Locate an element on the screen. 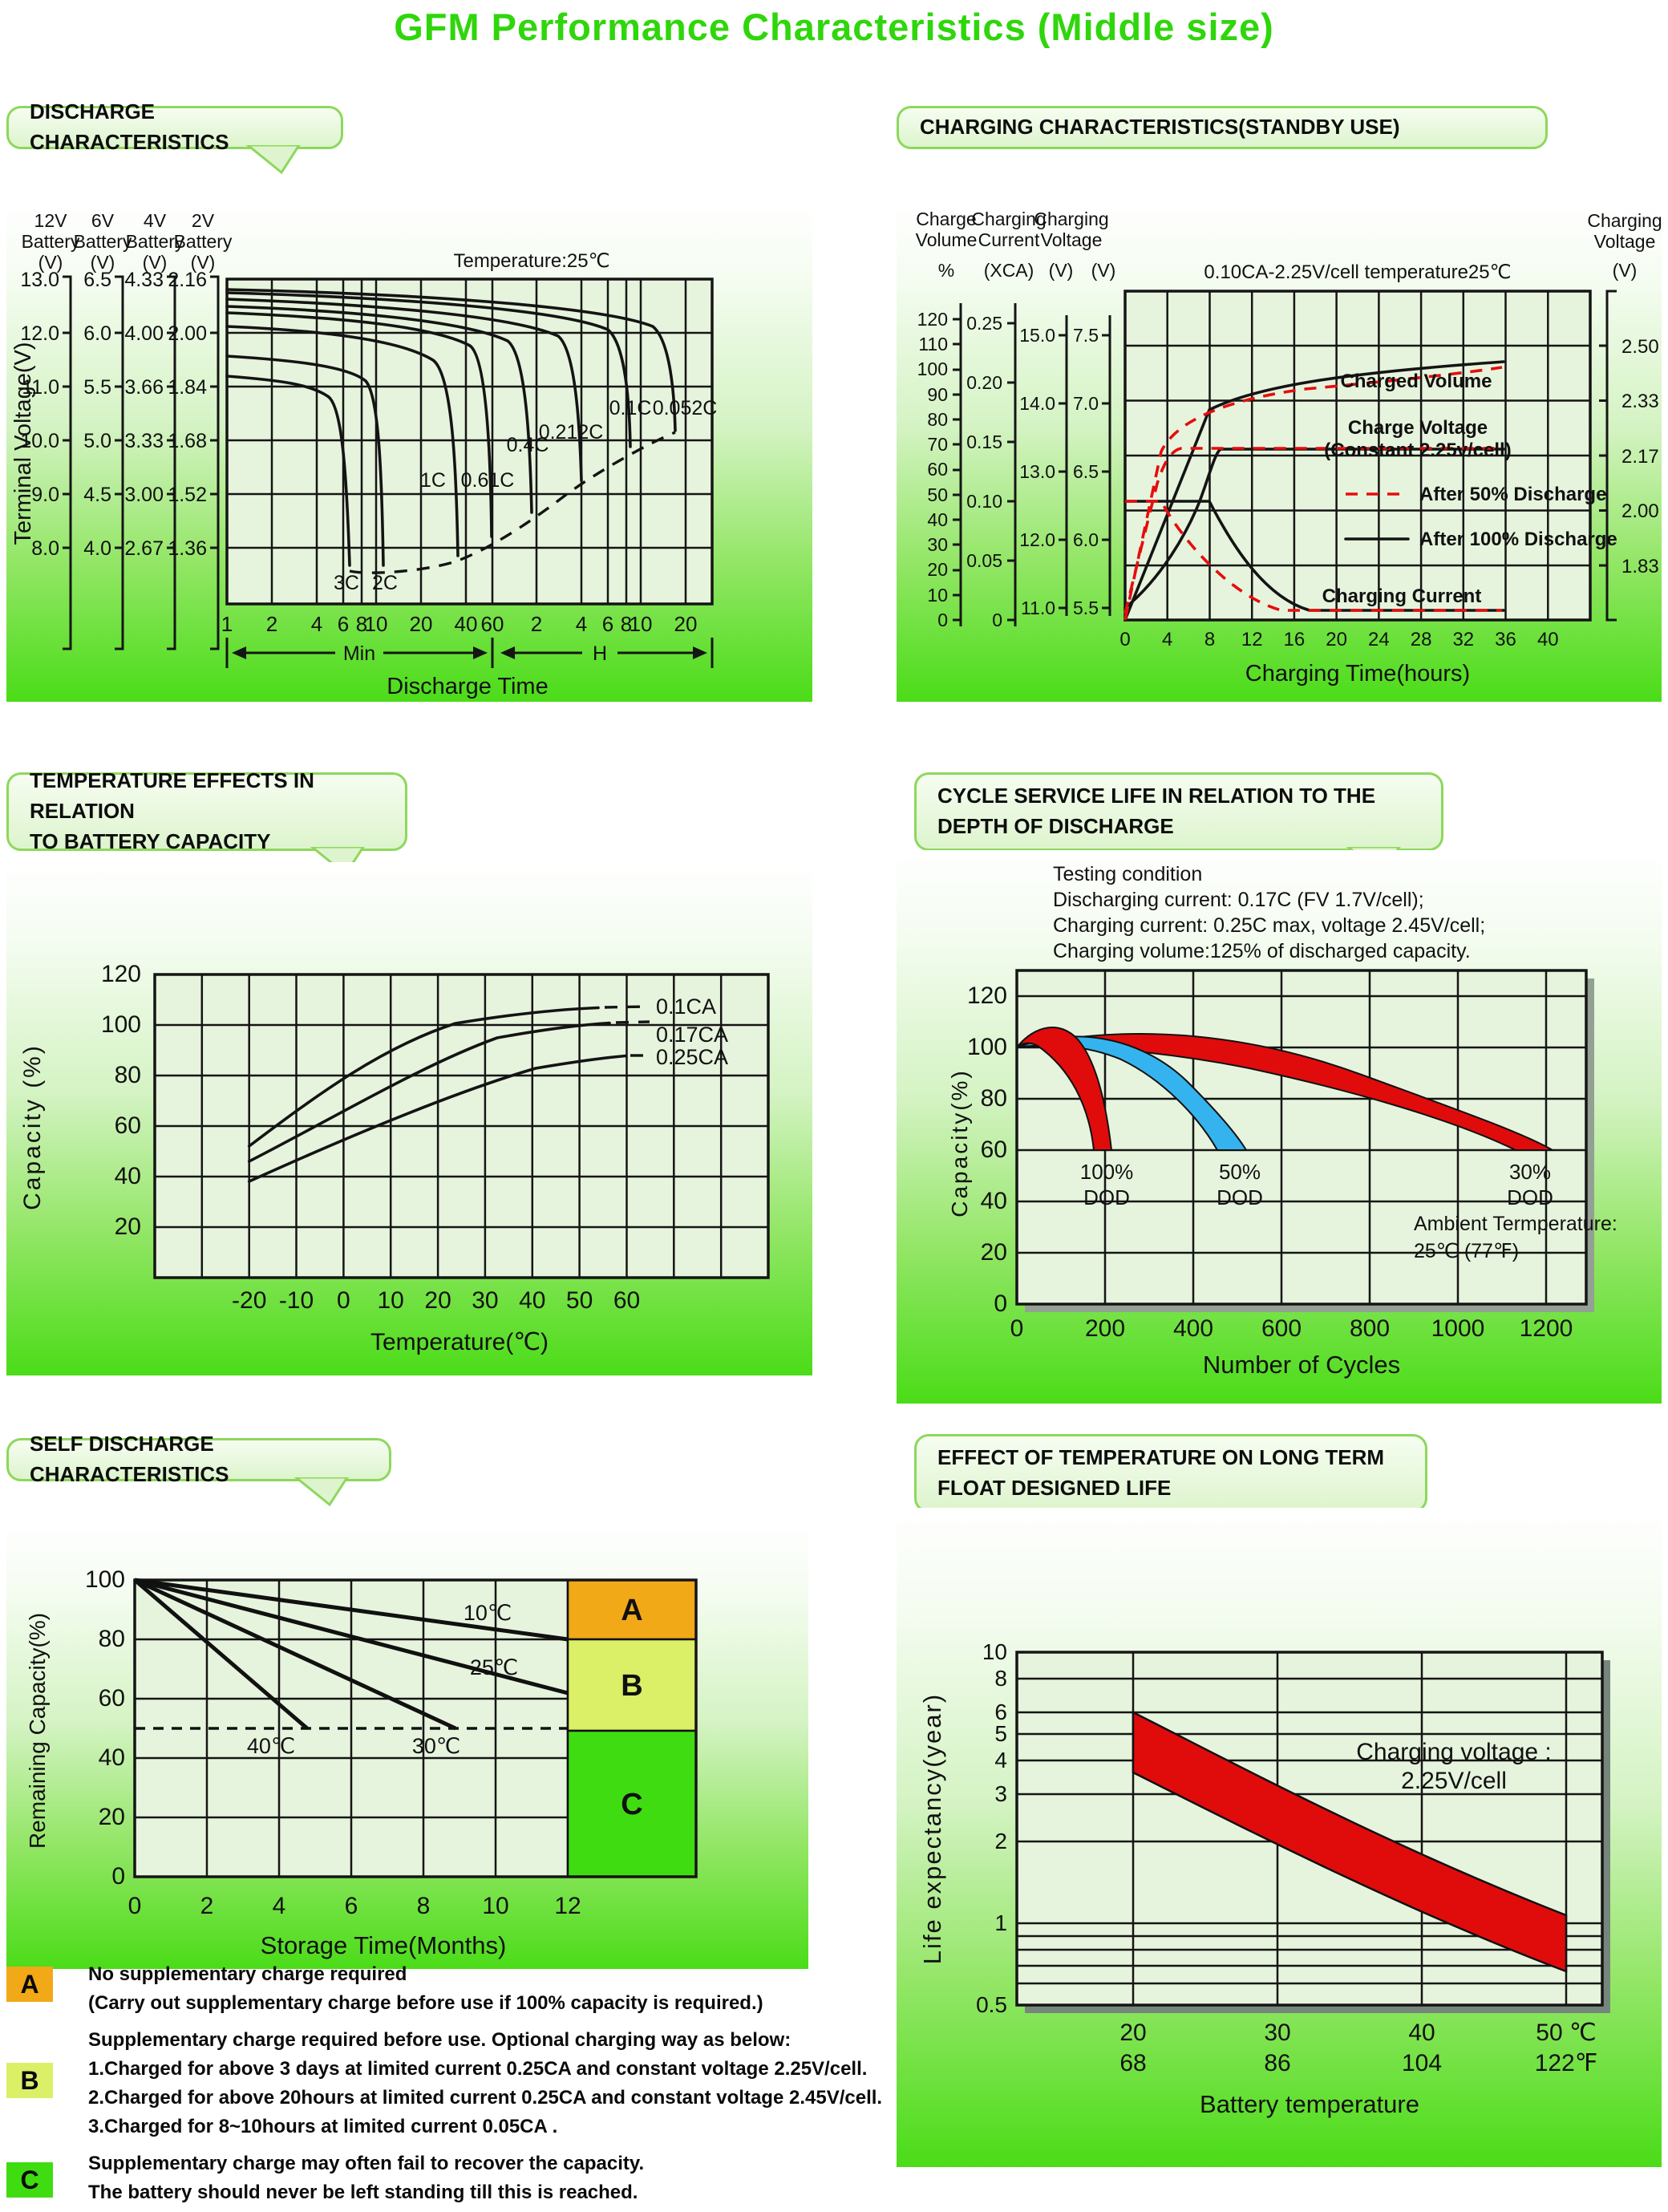 The image size is (1668, 2212). label-40c: 40℃ is located at coordinates (271, 1746).